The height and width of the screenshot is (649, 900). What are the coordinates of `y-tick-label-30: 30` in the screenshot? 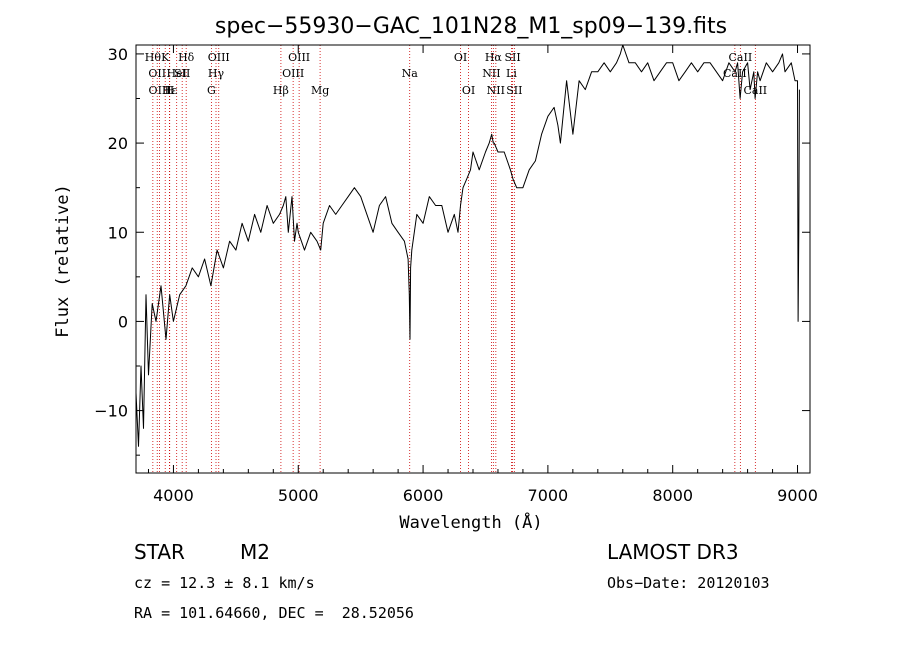 It's located at (118, 54).